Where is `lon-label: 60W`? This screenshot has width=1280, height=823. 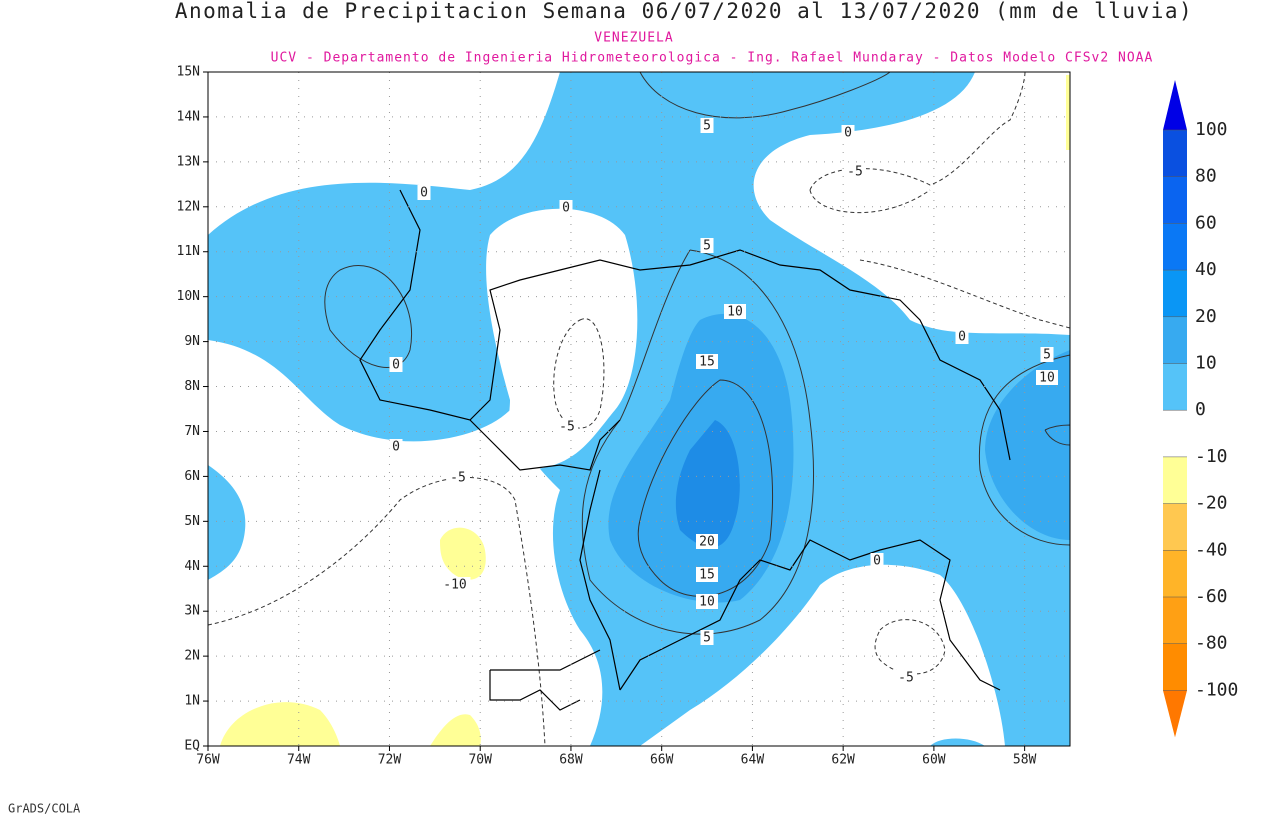
lon-label: 60W is located at coordinates (934, 760).